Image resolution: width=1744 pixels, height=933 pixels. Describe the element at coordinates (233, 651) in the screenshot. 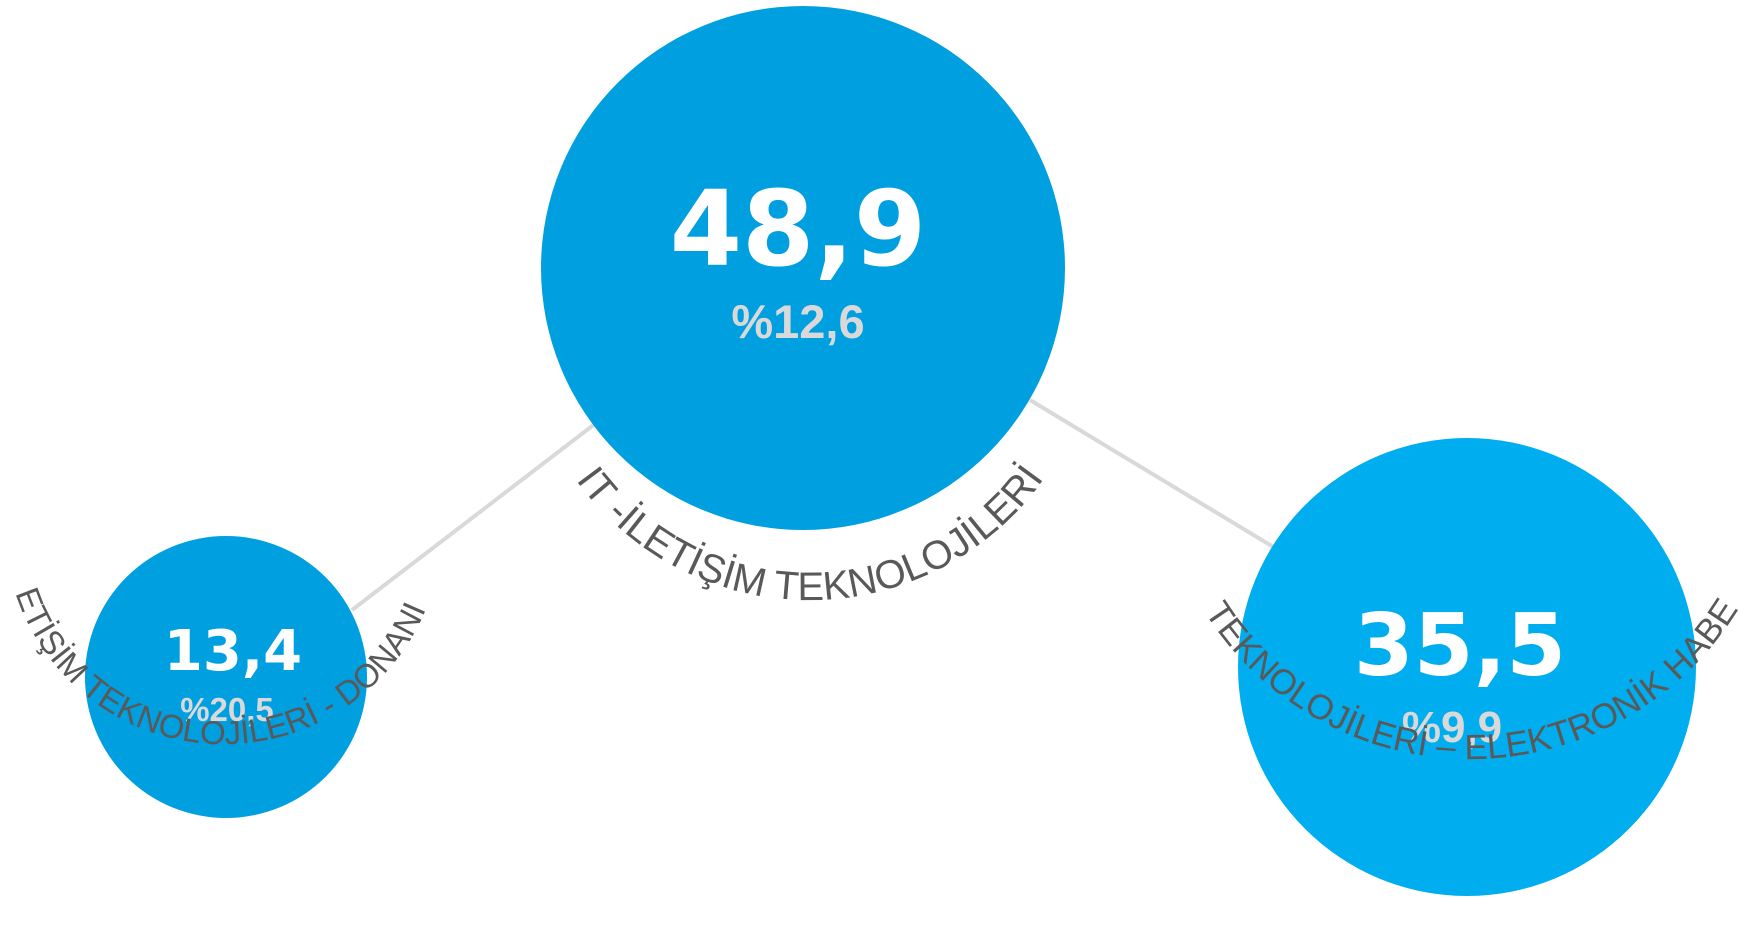

I see `node-left-value: 13,4` at that location.